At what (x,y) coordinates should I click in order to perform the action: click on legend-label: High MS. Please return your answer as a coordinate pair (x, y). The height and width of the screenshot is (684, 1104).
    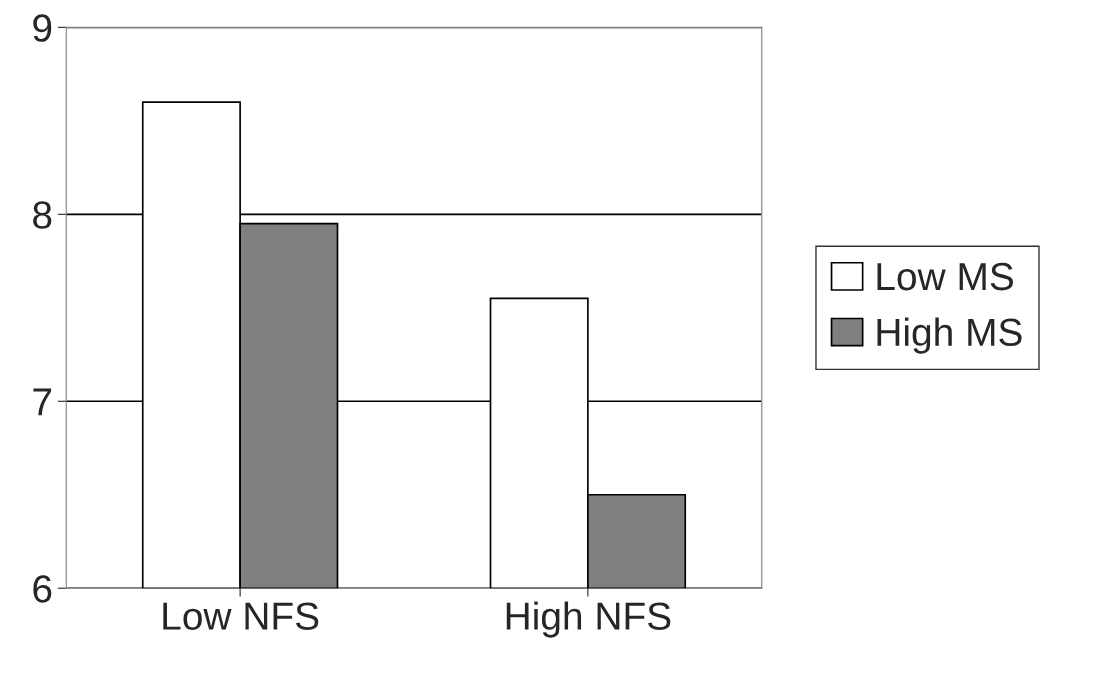
    Looking at the image, I should click on (949, 335).